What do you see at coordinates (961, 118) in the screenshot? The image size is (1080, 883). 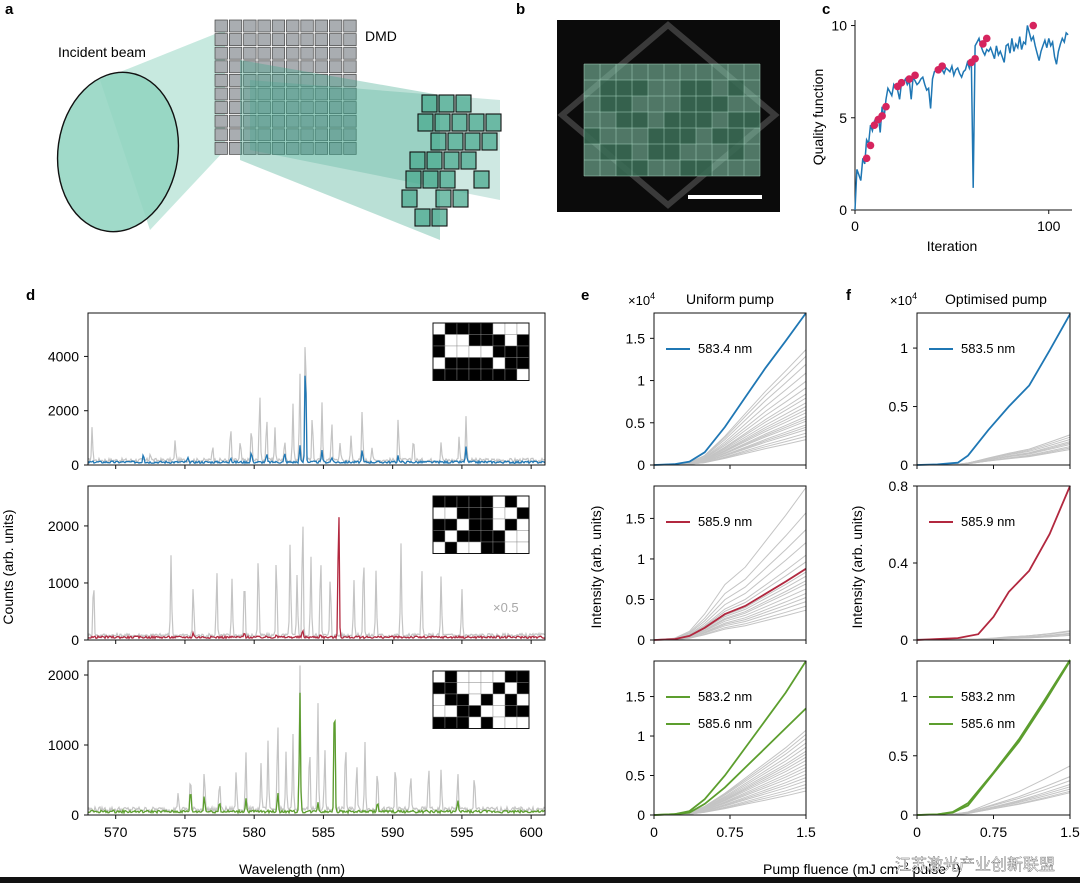 I see `c-quality-line` at bounding box center [961, 118].